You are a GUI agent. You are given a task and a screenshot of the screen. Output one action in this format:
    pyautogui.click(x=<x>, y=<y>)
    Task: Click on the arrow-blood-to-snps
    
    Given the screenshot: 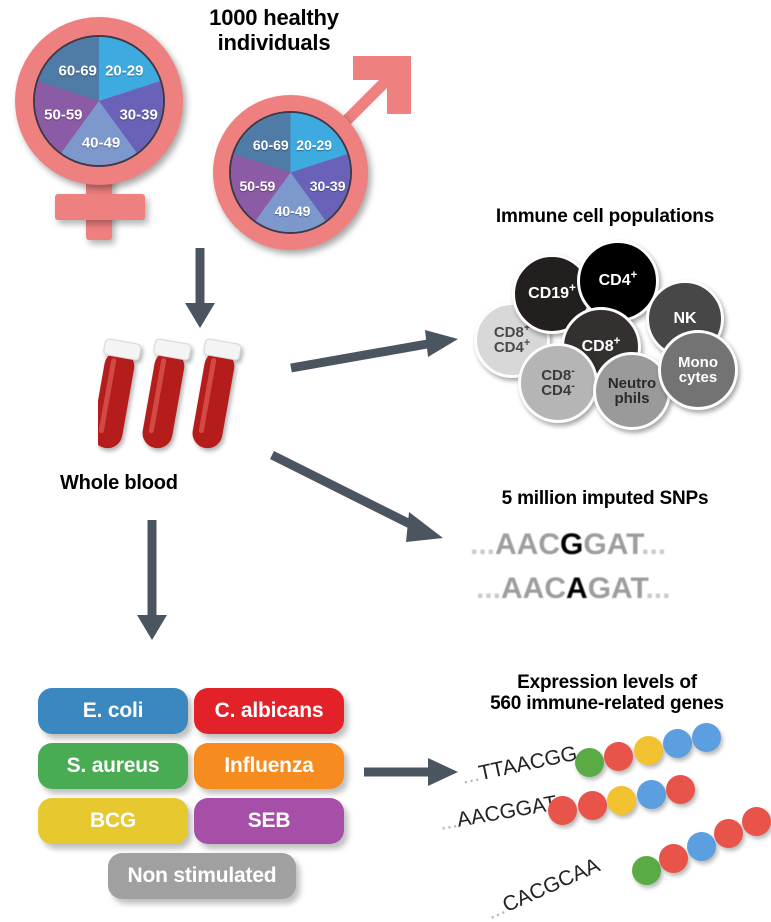 What is the action you would take?
    pyautogui.click(x=356, y=496)
    